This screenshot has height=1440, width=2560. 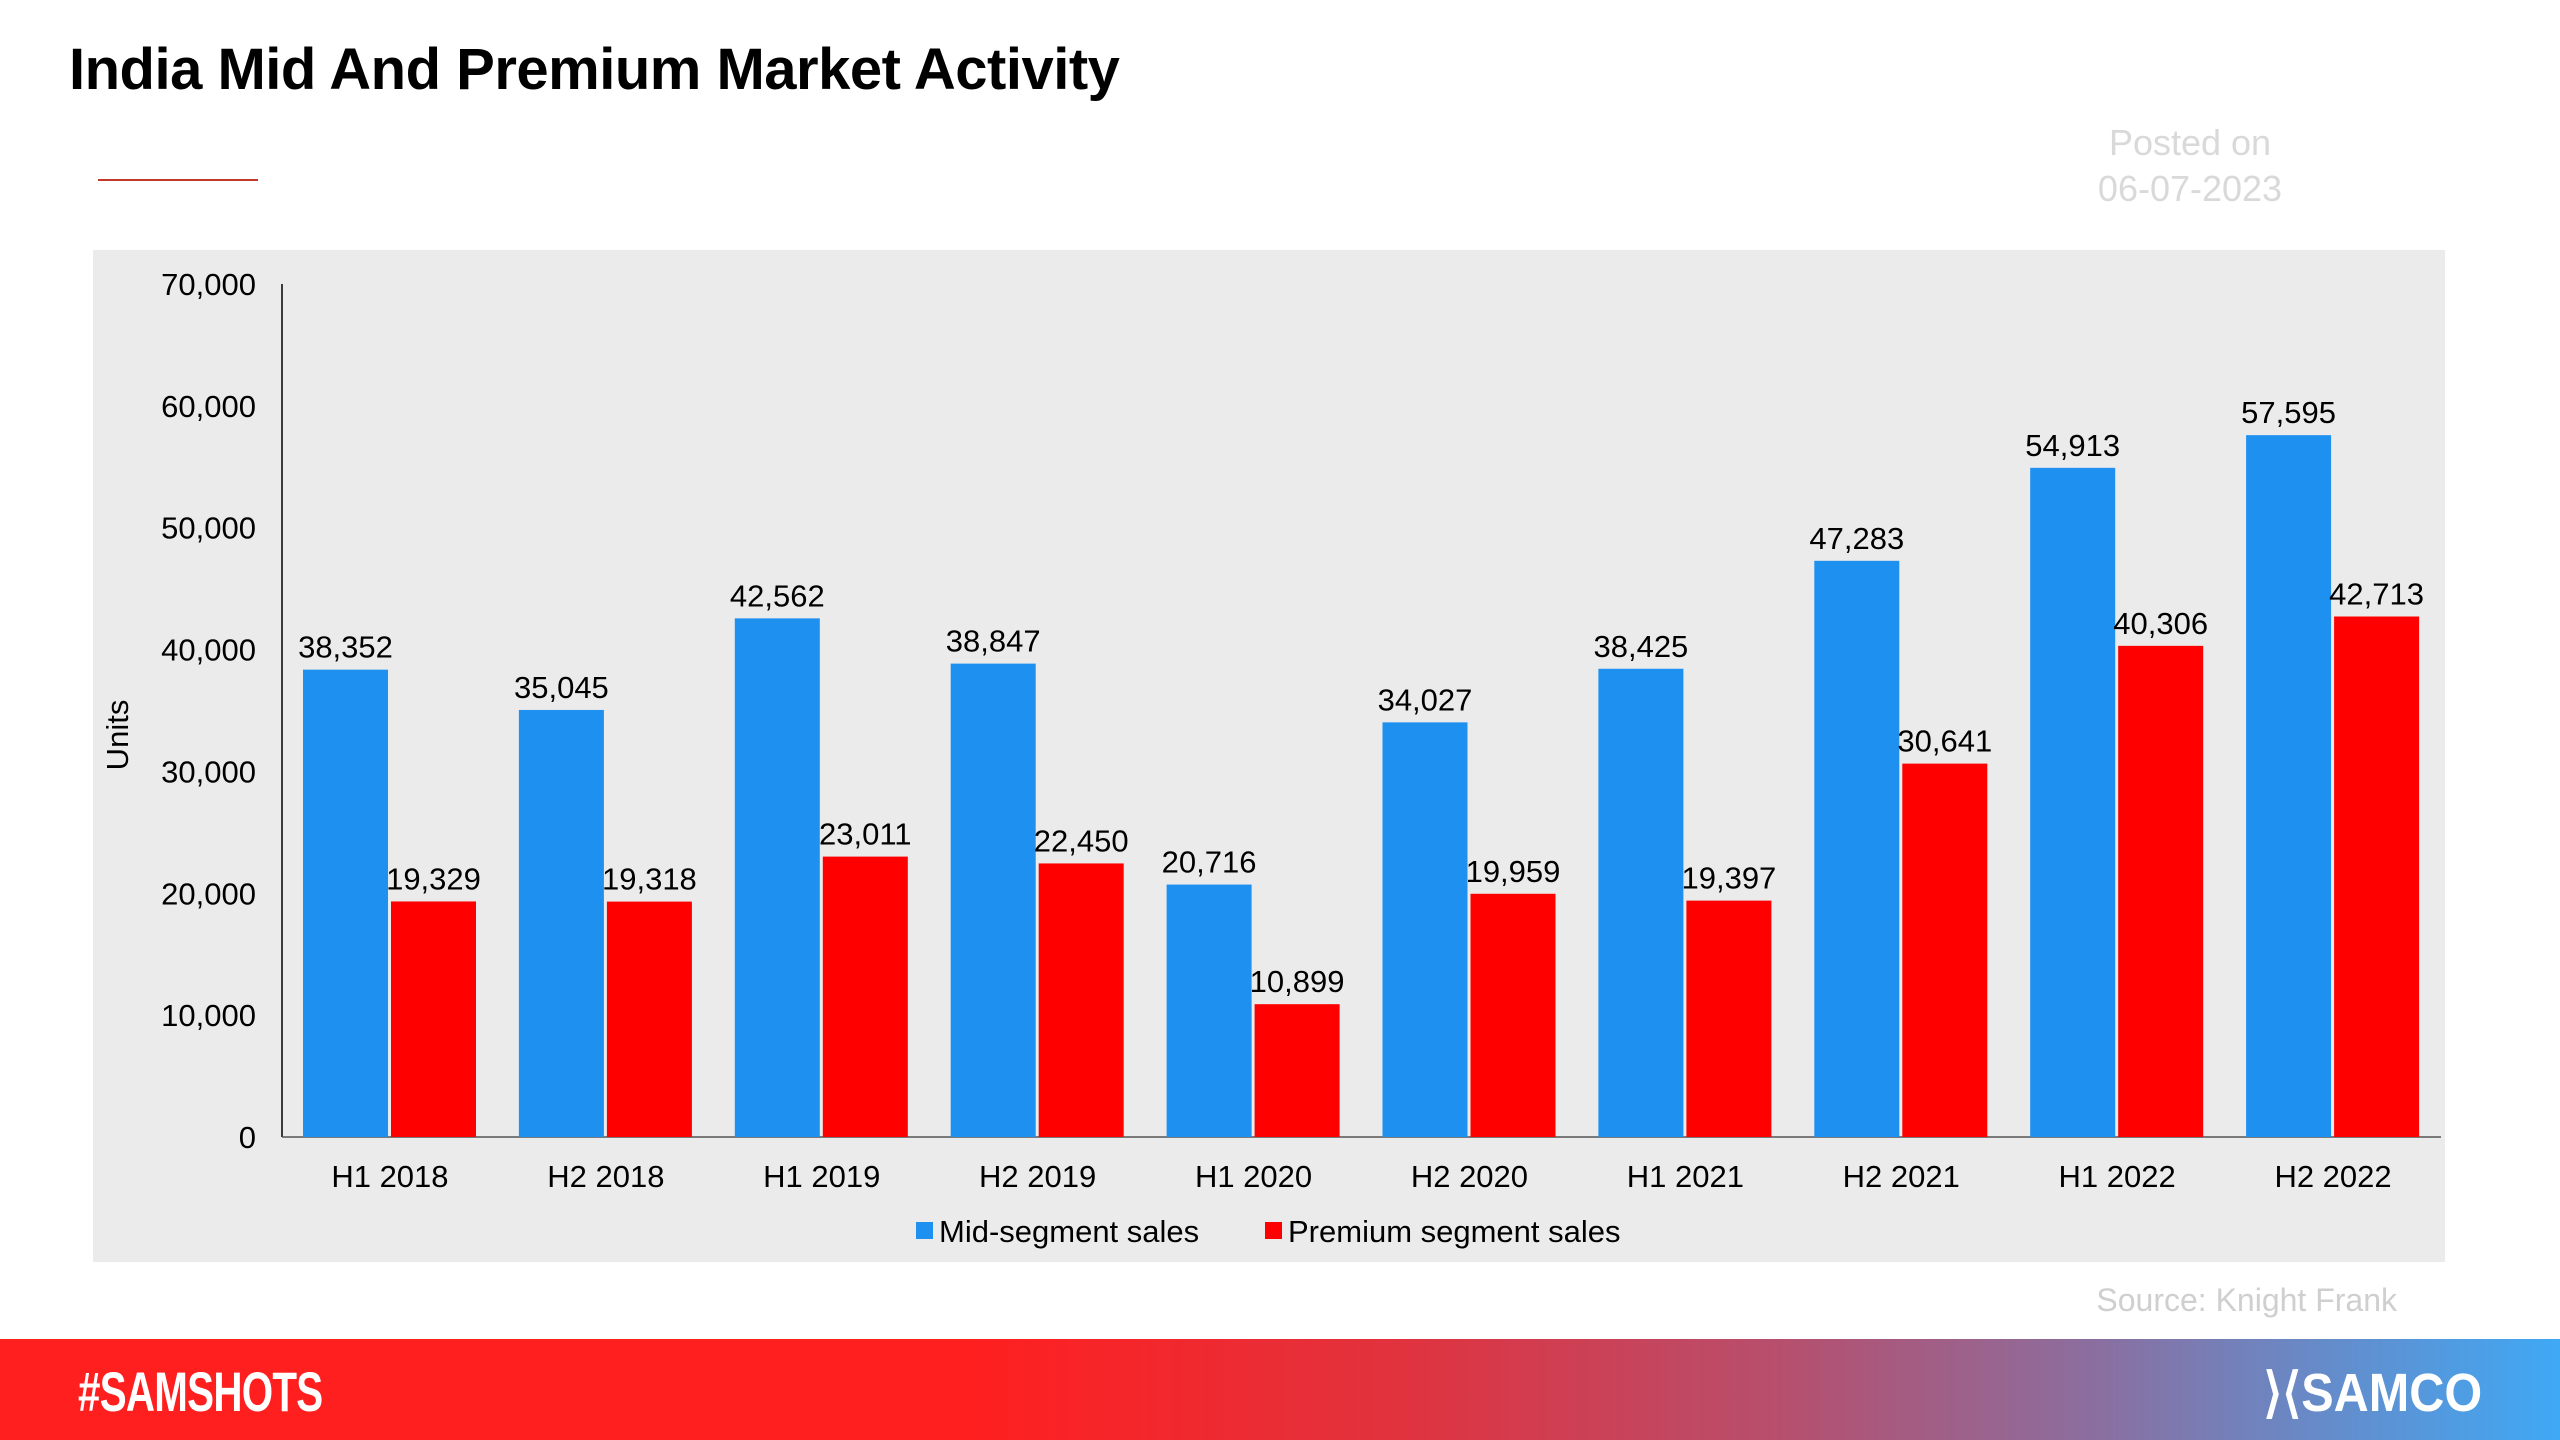 What do you see at coordinates (208, 528) in the screenshot?
I see `y-tick-label: 50,000` at bounding box center [208, 528].